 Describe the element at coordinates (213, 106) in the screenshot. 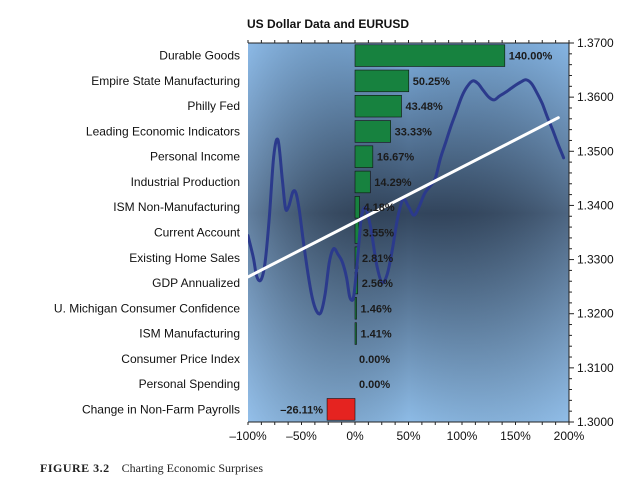

I see `category-label: Philly Fed` at that location.